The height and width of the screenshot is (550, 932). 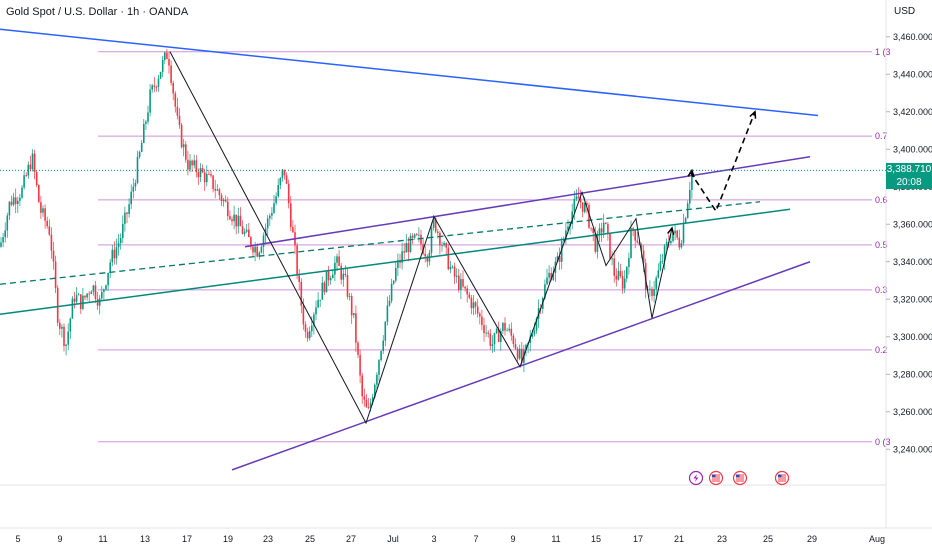 I want to click on time-tick-label: 9, so click(x=512, y=539).